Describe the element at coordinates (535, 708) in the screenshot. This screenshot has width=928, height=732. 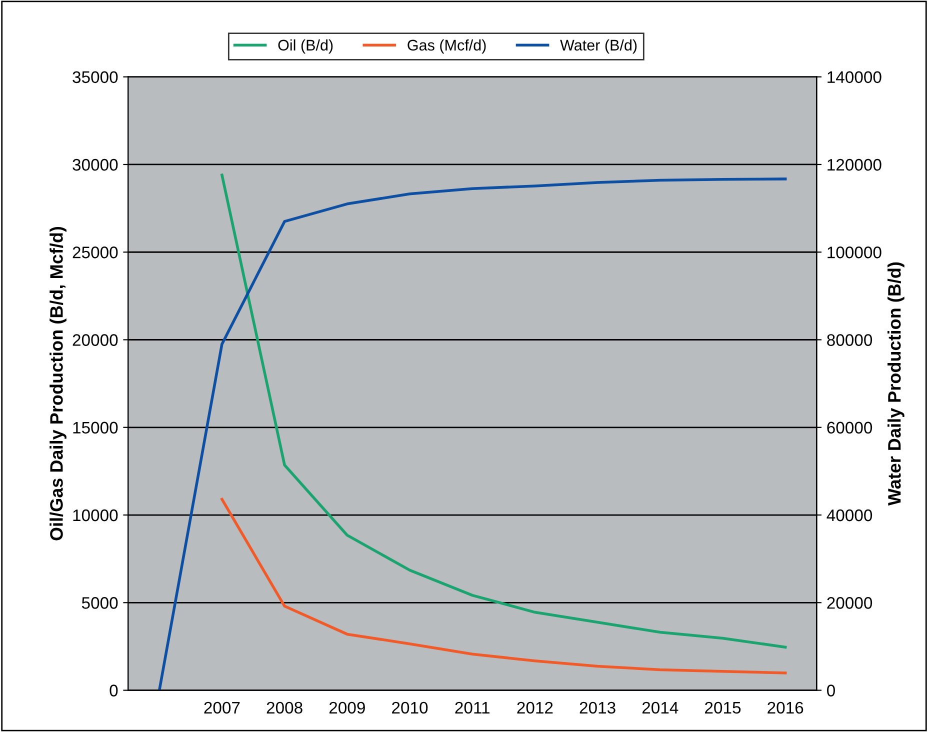
I see `x-tick-label: 2012` at that location.